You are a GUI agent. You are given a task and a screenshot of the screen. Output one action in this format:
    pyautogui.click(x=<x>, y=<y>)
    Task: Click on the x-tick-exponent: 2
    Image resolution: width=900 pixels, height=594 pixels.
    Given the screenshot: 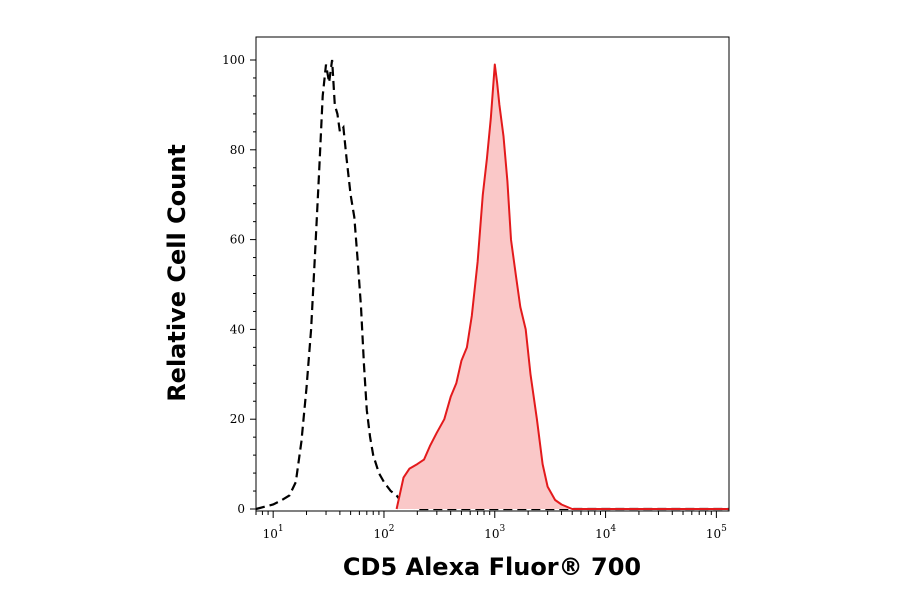 What is the action you would take?
    pyautogui.click(x=392, y=529)
    